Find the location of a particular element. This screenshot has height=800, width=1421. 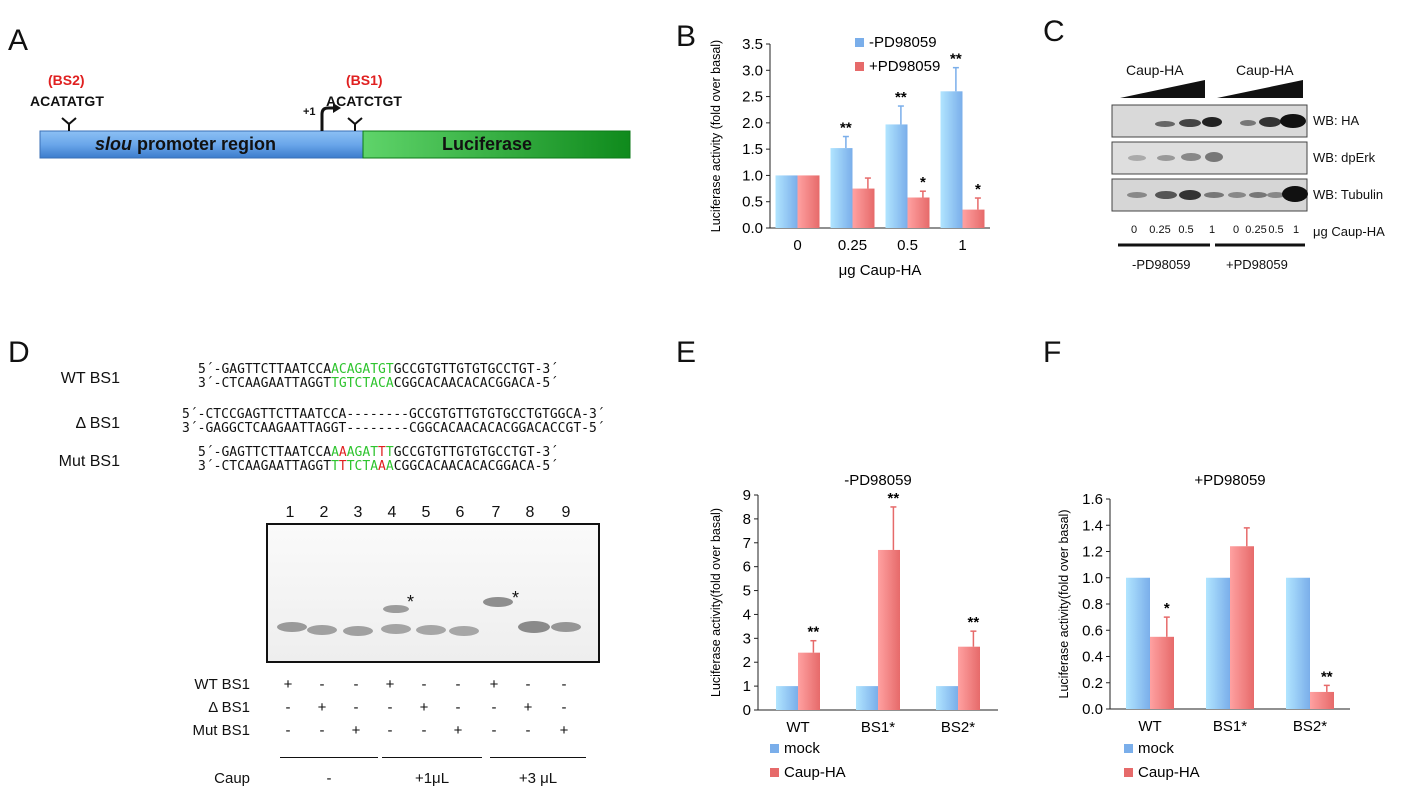

y-tick-label: 0.6 is located at coordinates (1092, 630).